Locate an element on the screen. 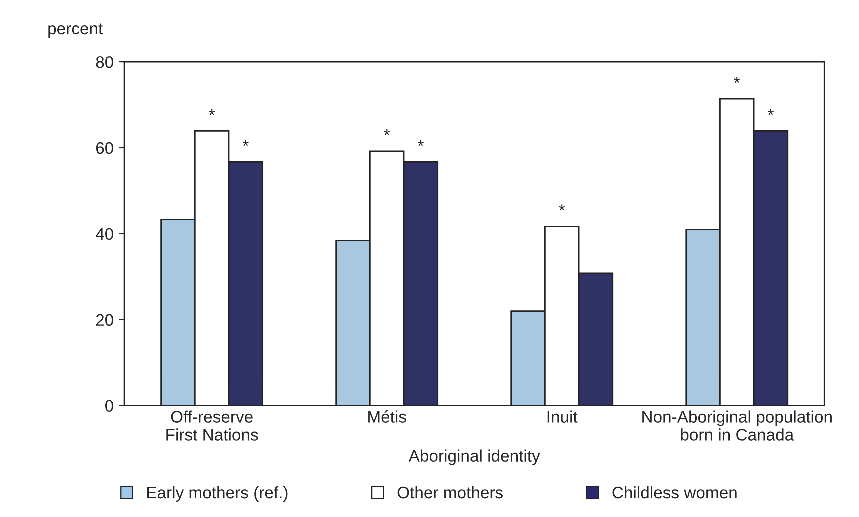 The width and height of the screenshot is (859, 517). y-tick-label: 20 is located at coordinates (105, 320).